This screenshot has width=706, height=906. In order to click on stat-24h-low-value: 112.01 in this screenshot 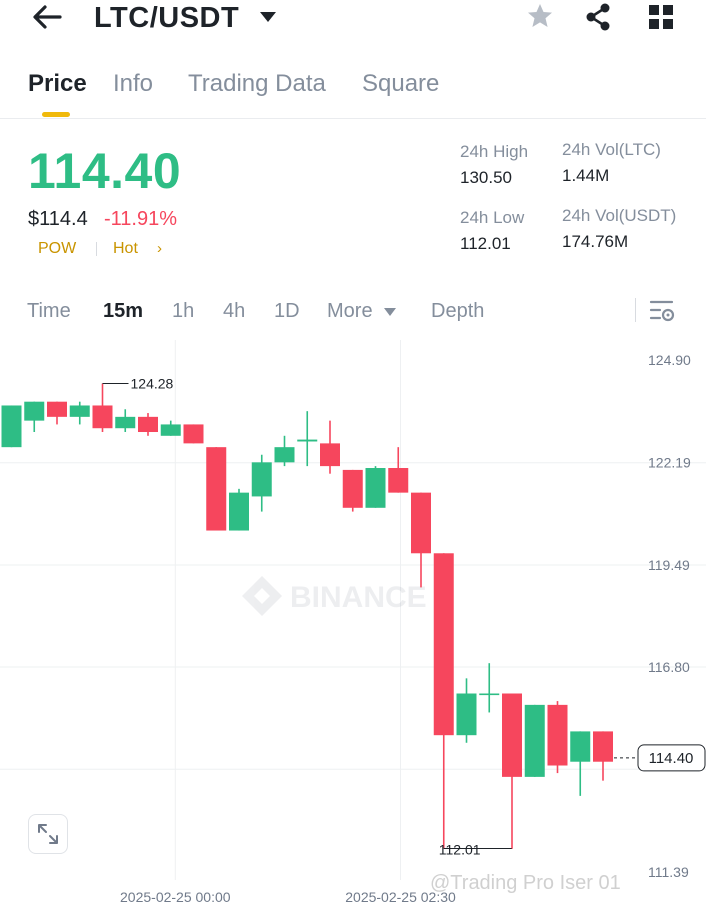, I will do `click(485, 243)`.